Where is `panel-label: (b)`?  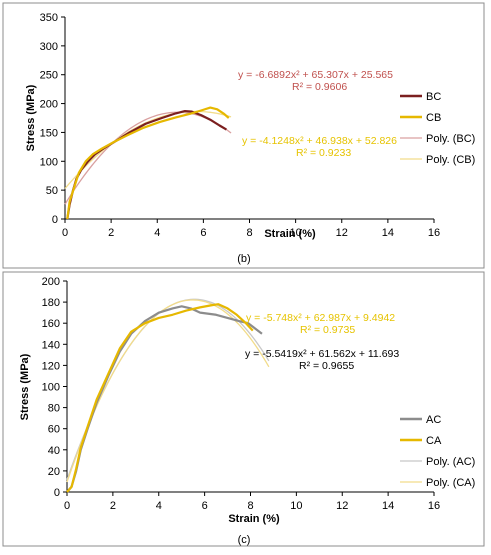
panel-label: (b) is located at coordinates (243, 259).